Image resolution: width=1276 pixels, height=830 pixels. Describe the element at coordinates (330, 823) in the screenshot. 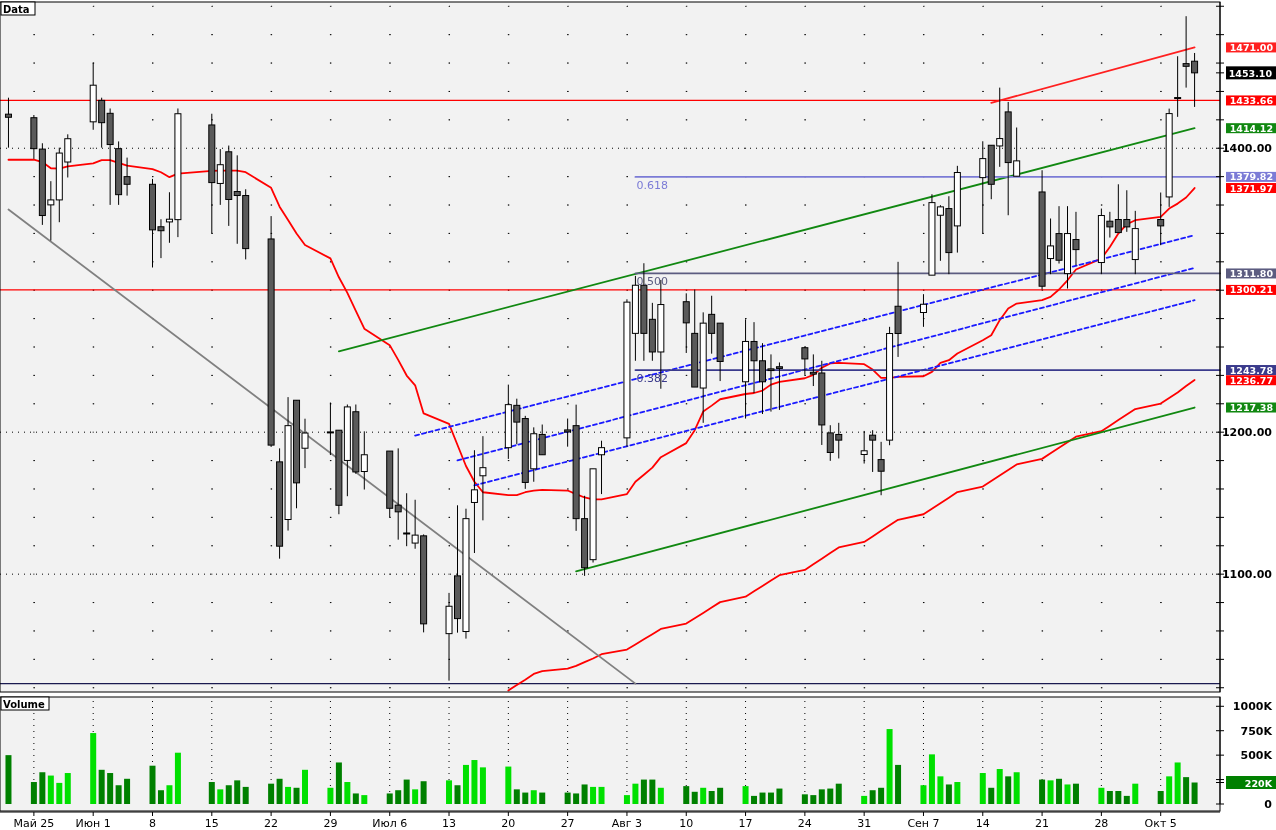

I see `x-tick-label: 29` at that location.